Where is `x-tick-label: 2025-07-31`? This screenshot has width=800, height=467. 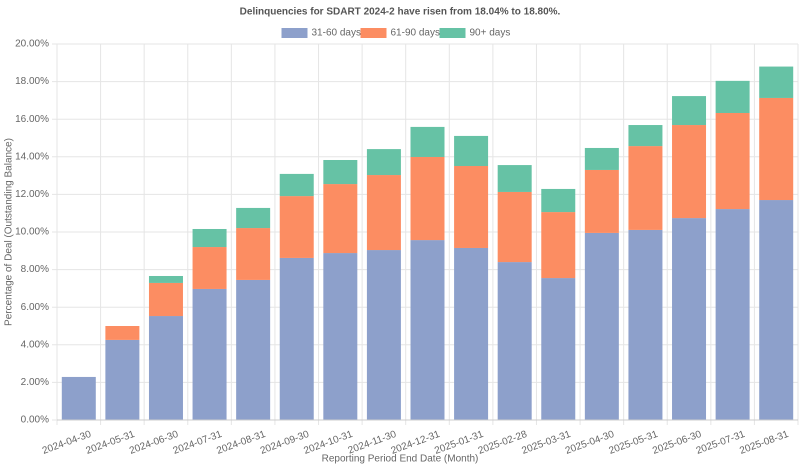
x-tick-label: 2025-07-31 is located at coordinates (721, 443).